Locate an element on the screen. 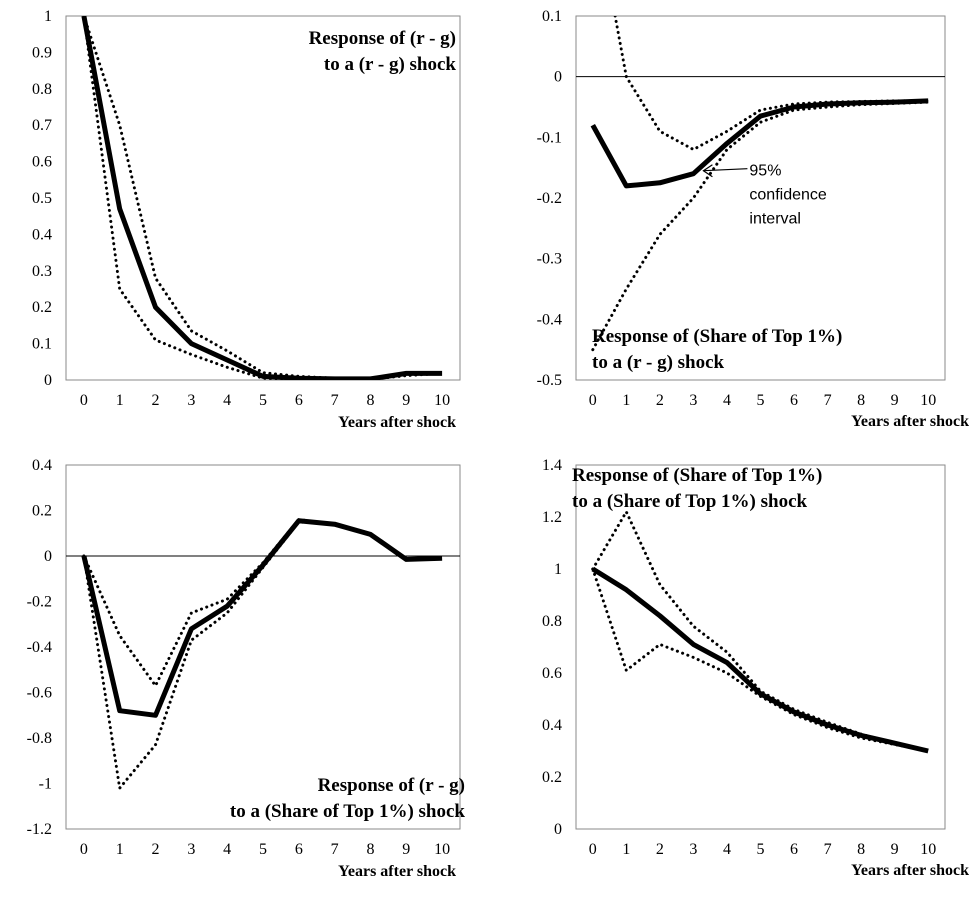 This screenshot has height=899, width=979. y-tick-label: 0.1 is located at coordinates (42, 344).